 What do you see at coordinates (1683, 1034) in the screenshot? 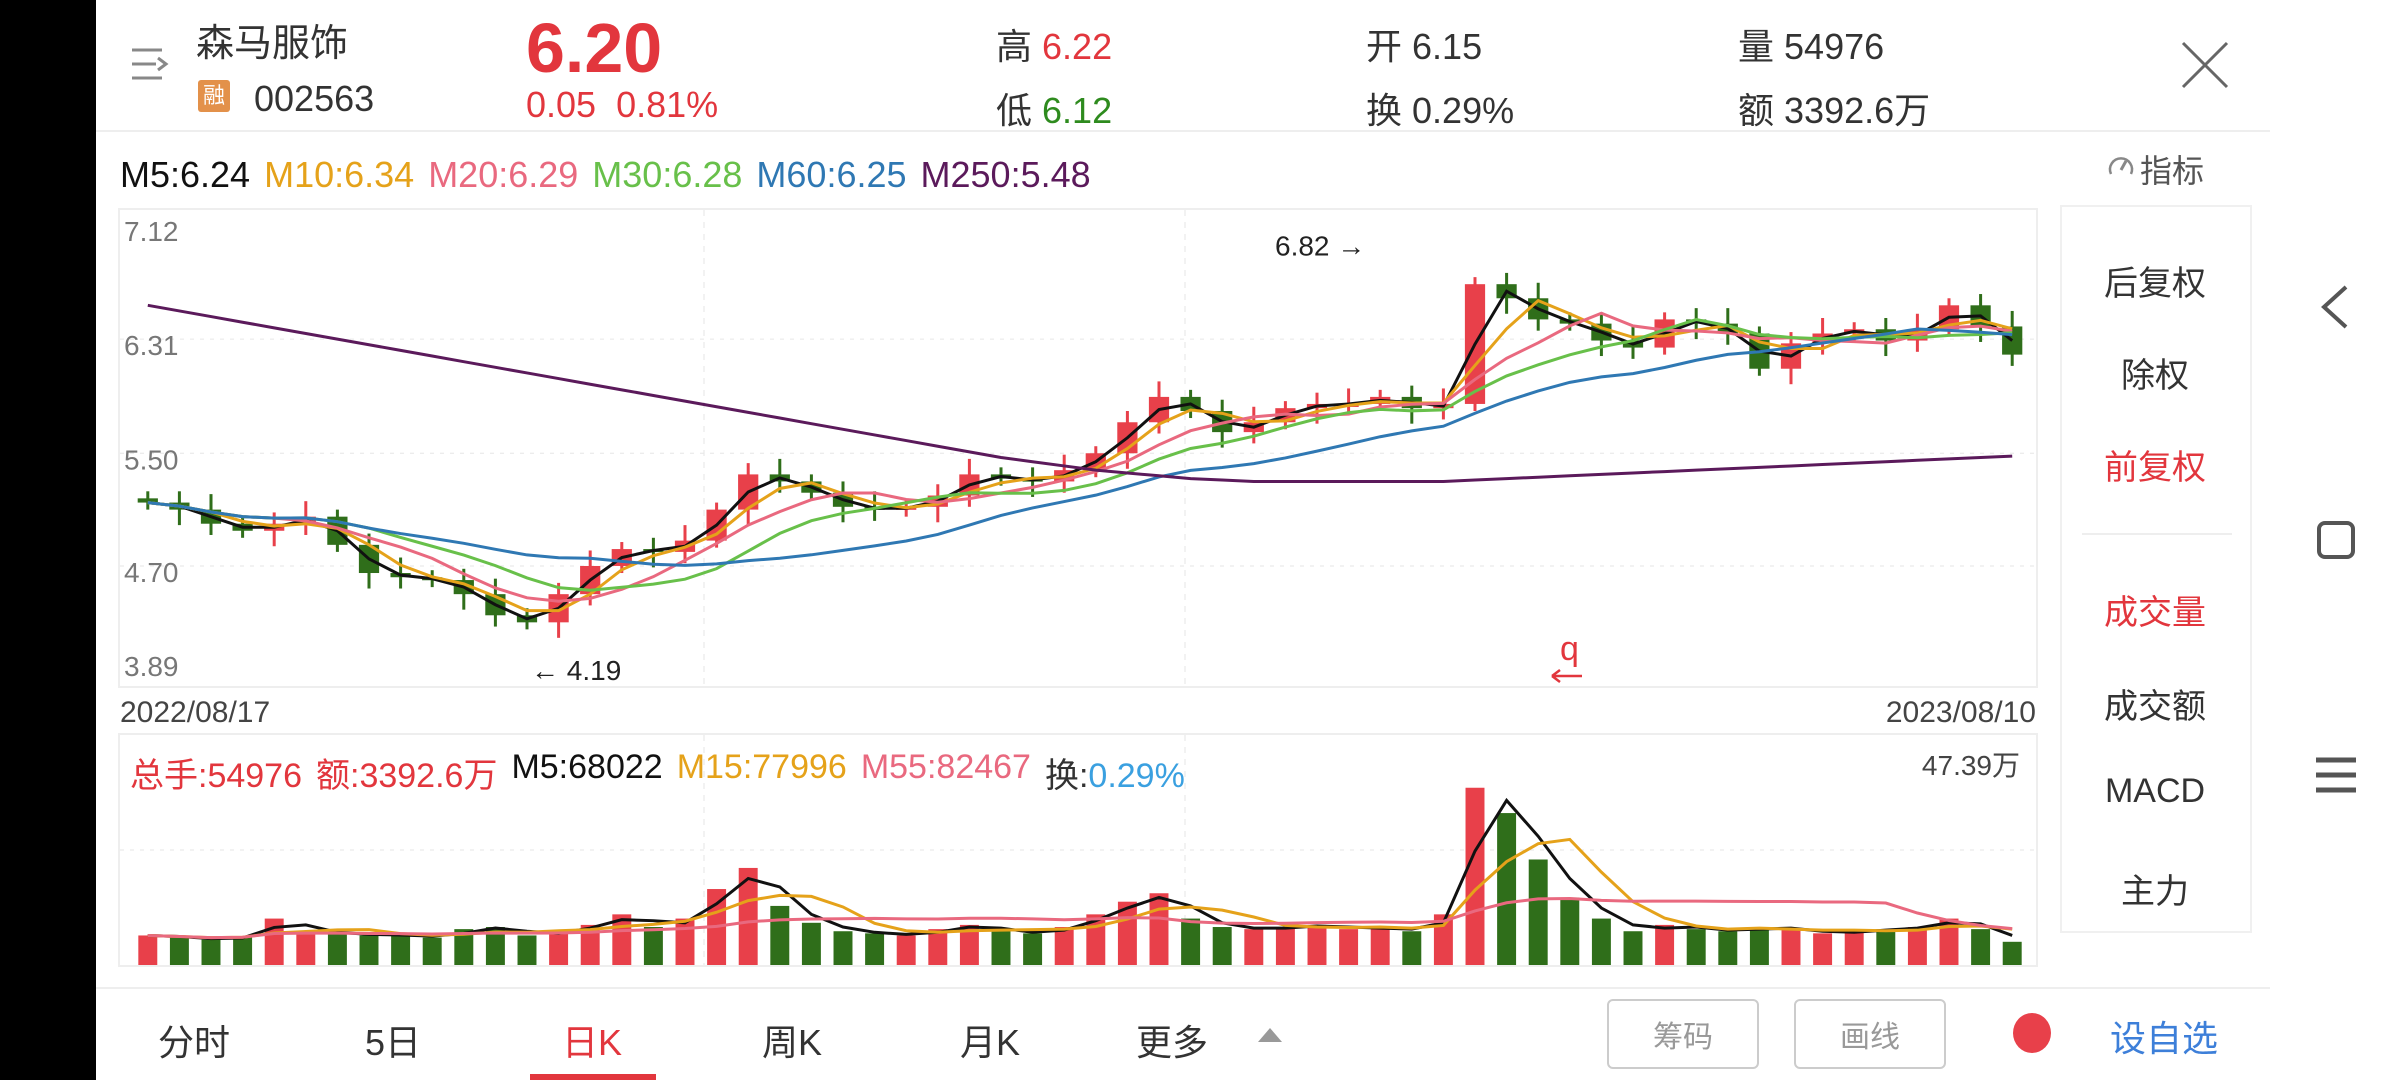
I see `chips-button: 筹码` at bounding box center [1683, 1034].